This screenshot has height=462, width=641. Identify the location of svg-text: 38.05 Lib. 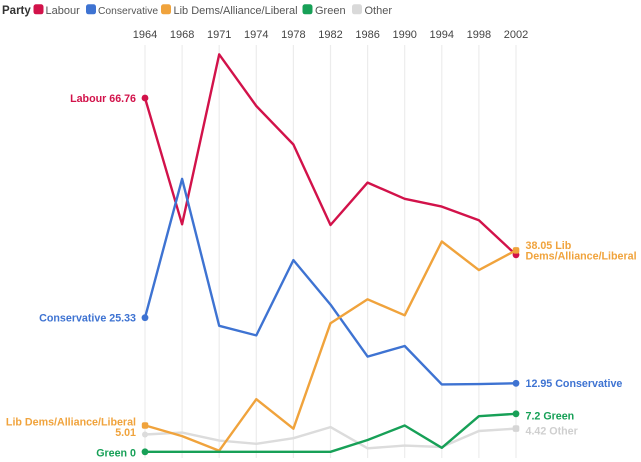
(549, 246).